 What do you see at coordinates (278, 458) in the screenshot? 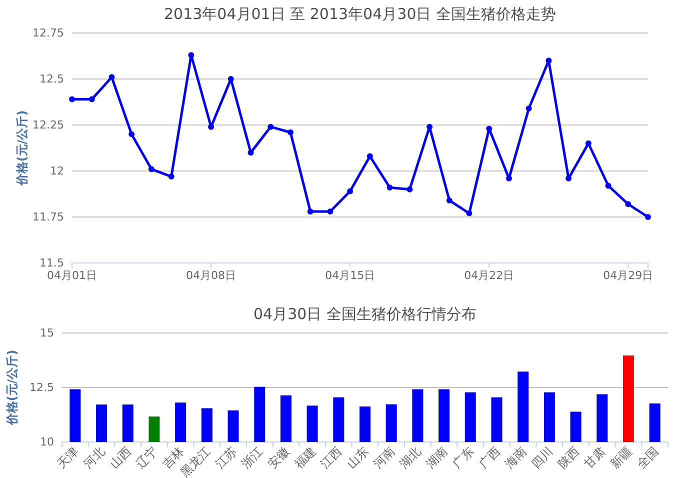
I see `x-tick-label: 安徽` at bounding box center [278, 458].